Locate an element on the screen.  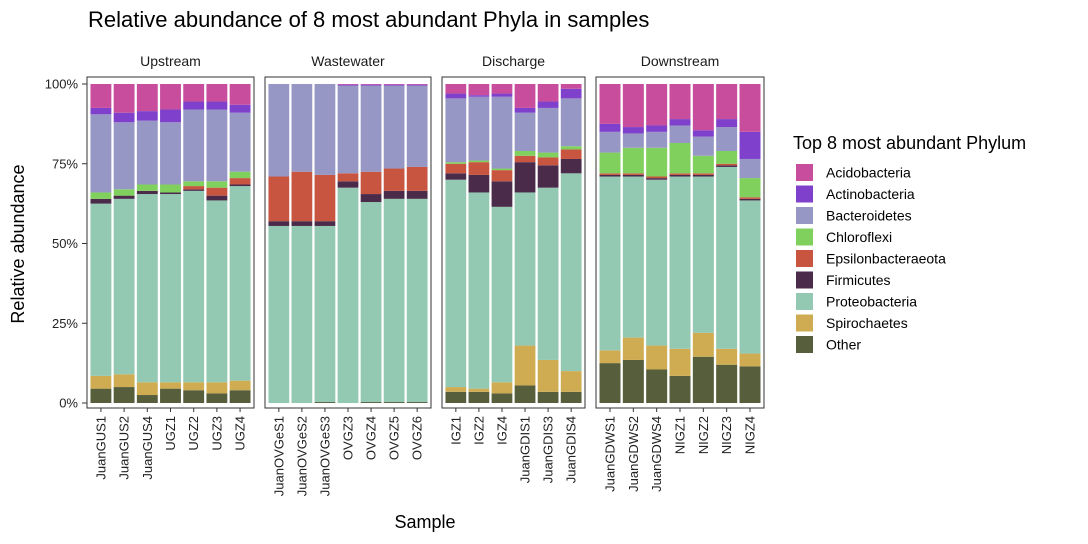
segment-ovgz3-acidobacteria is located at coordinates (348, 84).